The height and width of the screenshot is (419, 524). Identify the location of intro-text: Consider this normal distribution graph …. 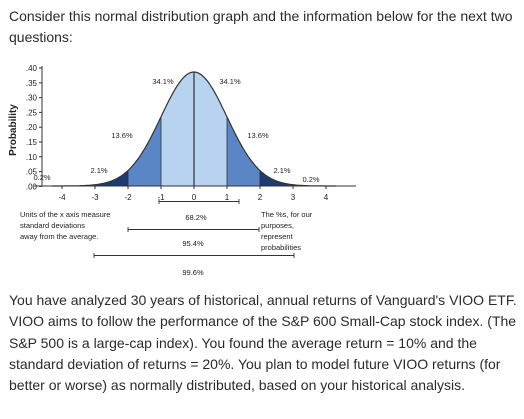
(261, 26).